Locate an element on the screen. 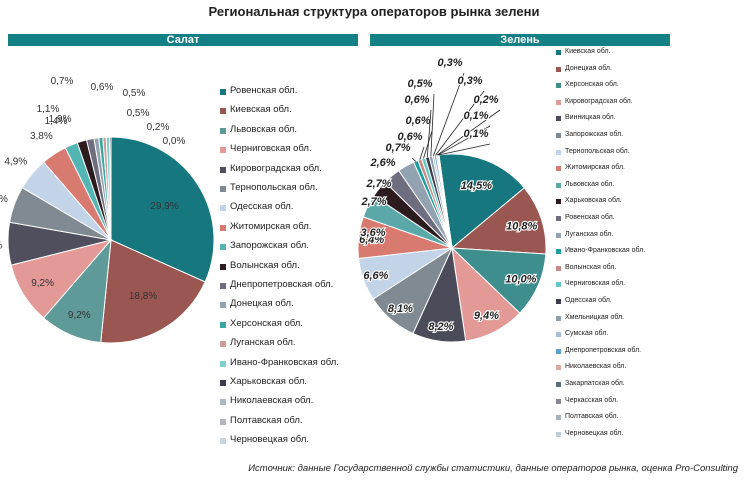 The image size is (748, 488). legend-item: Закарпатская обл. is located at coordinates (590, 383).